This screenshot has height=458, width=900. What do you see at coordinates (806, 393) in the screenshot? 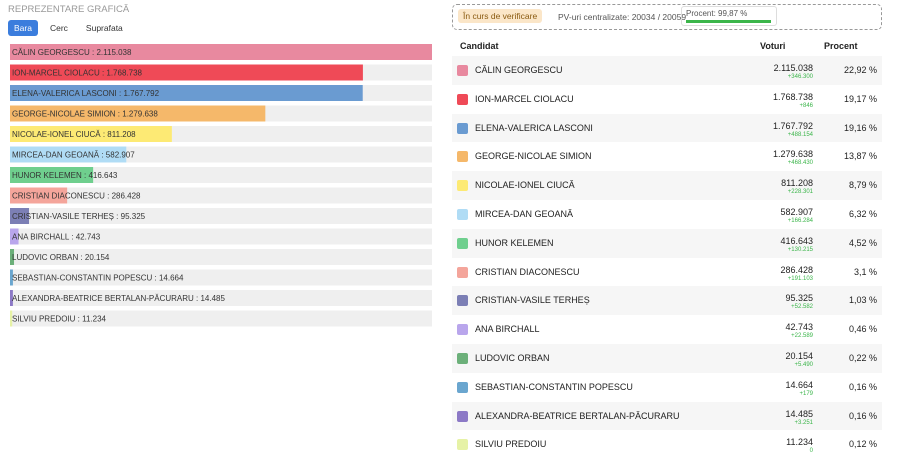
I see `votes-delta: +179` at bounding box center [806, 393].